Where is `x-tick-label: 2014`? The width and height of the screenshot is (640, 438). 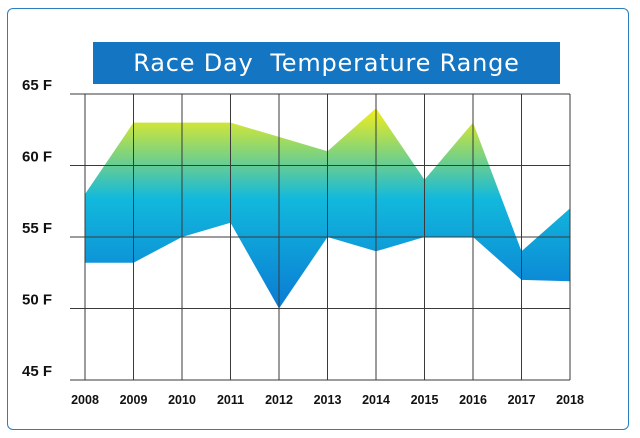 x-tick-label: 2014 is located at coordinates (376, 400).